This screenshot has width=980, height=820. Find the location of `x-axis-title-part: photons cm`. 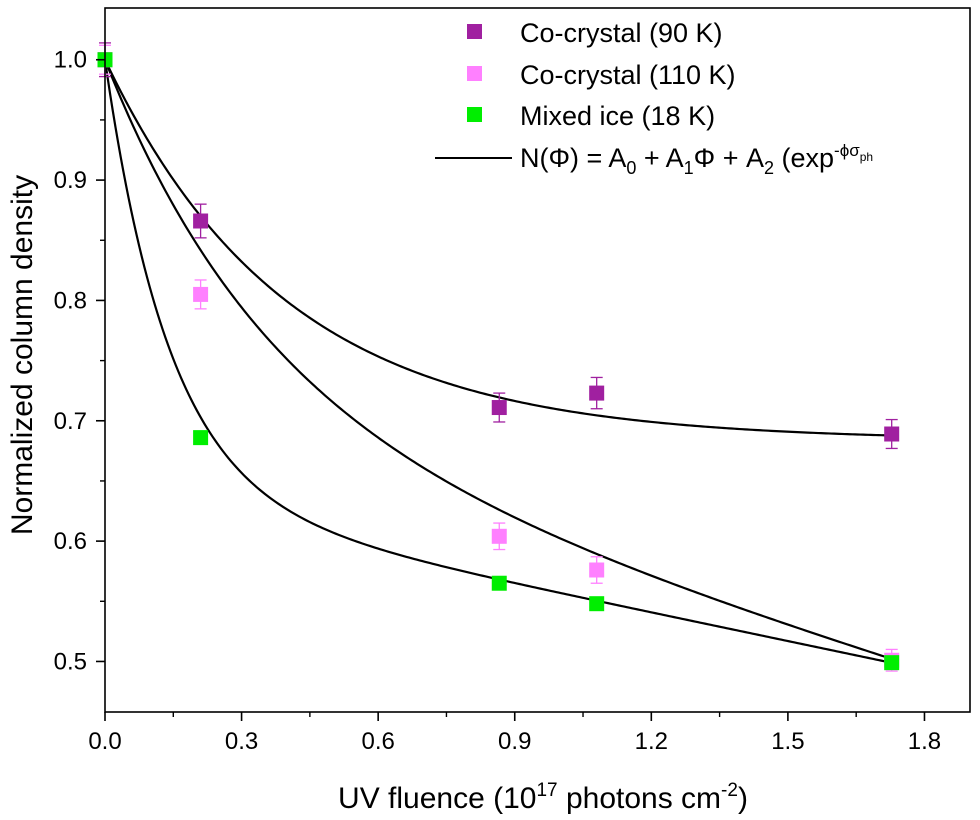

x-axis-title-part: photons cm is located at coordinates (639, 798).